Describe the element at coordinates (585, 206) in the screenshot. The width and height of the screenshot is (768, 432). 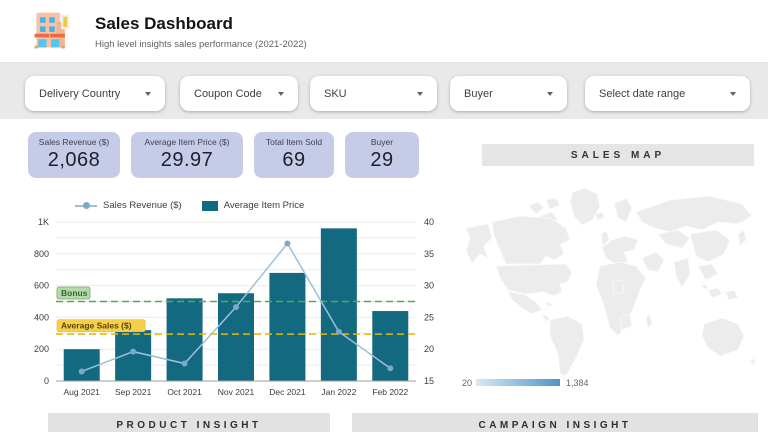
I see `map-greenland` at that location.